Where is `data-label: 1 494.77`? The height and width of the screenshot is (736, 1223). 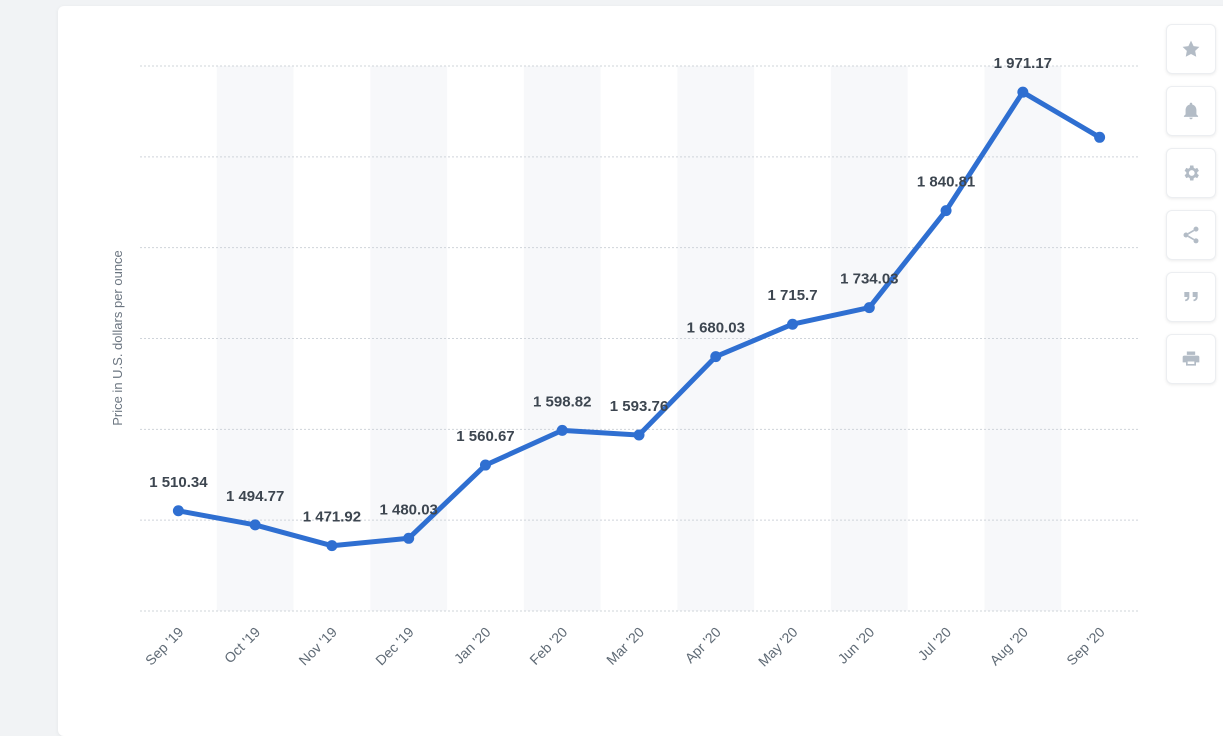 data-label: 1 494.77 is located at coordinates (255, 496).